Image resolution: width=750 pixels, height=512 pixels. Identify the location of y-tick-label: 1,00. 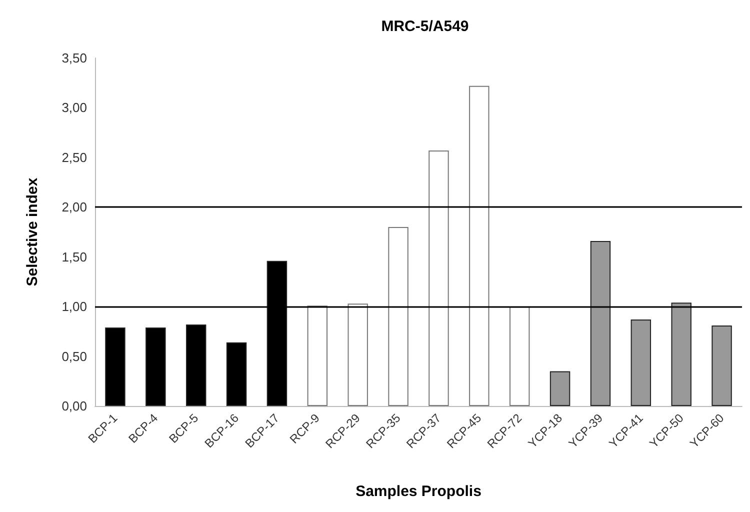
(74, 306).